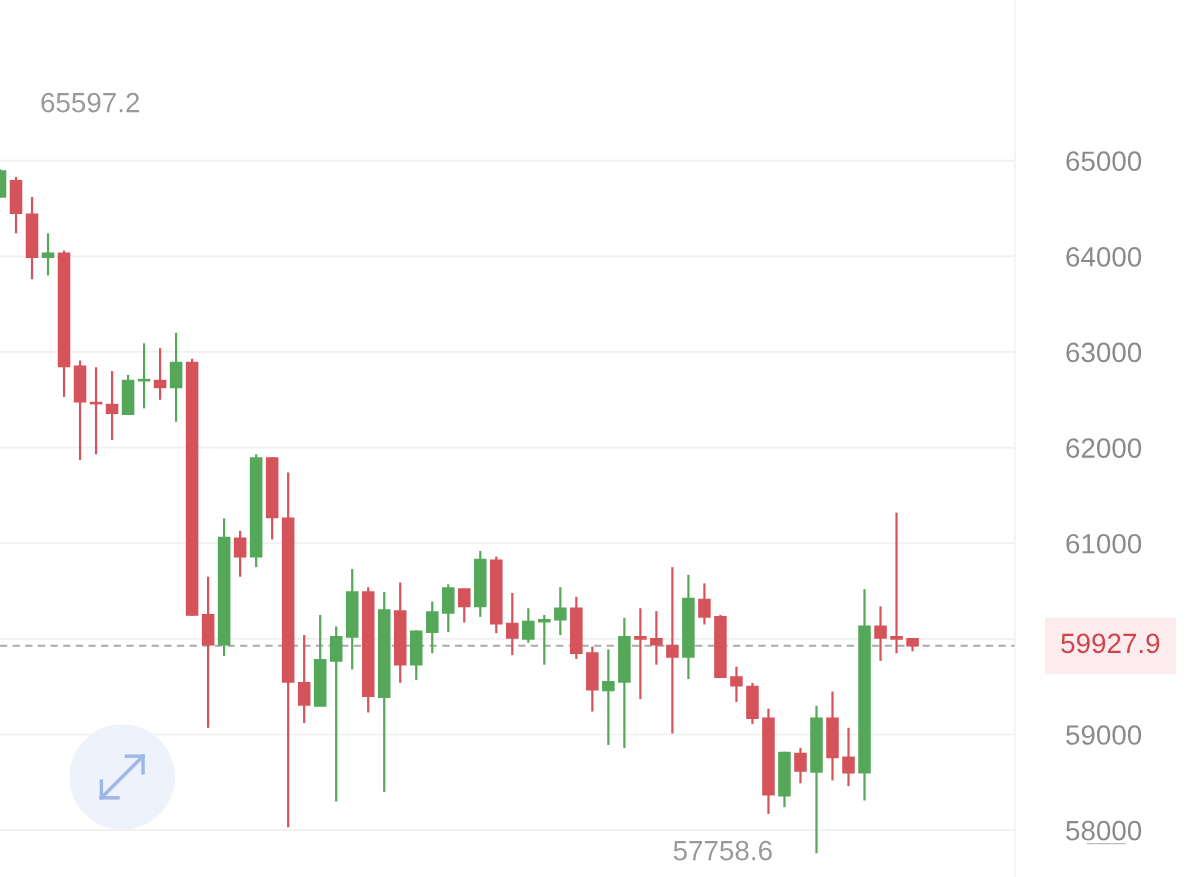 The image size is (1200, 877). Describe the element at coordinates (1104, 256) in the screenshot. I see `y-tick-label: 64000` at that location.